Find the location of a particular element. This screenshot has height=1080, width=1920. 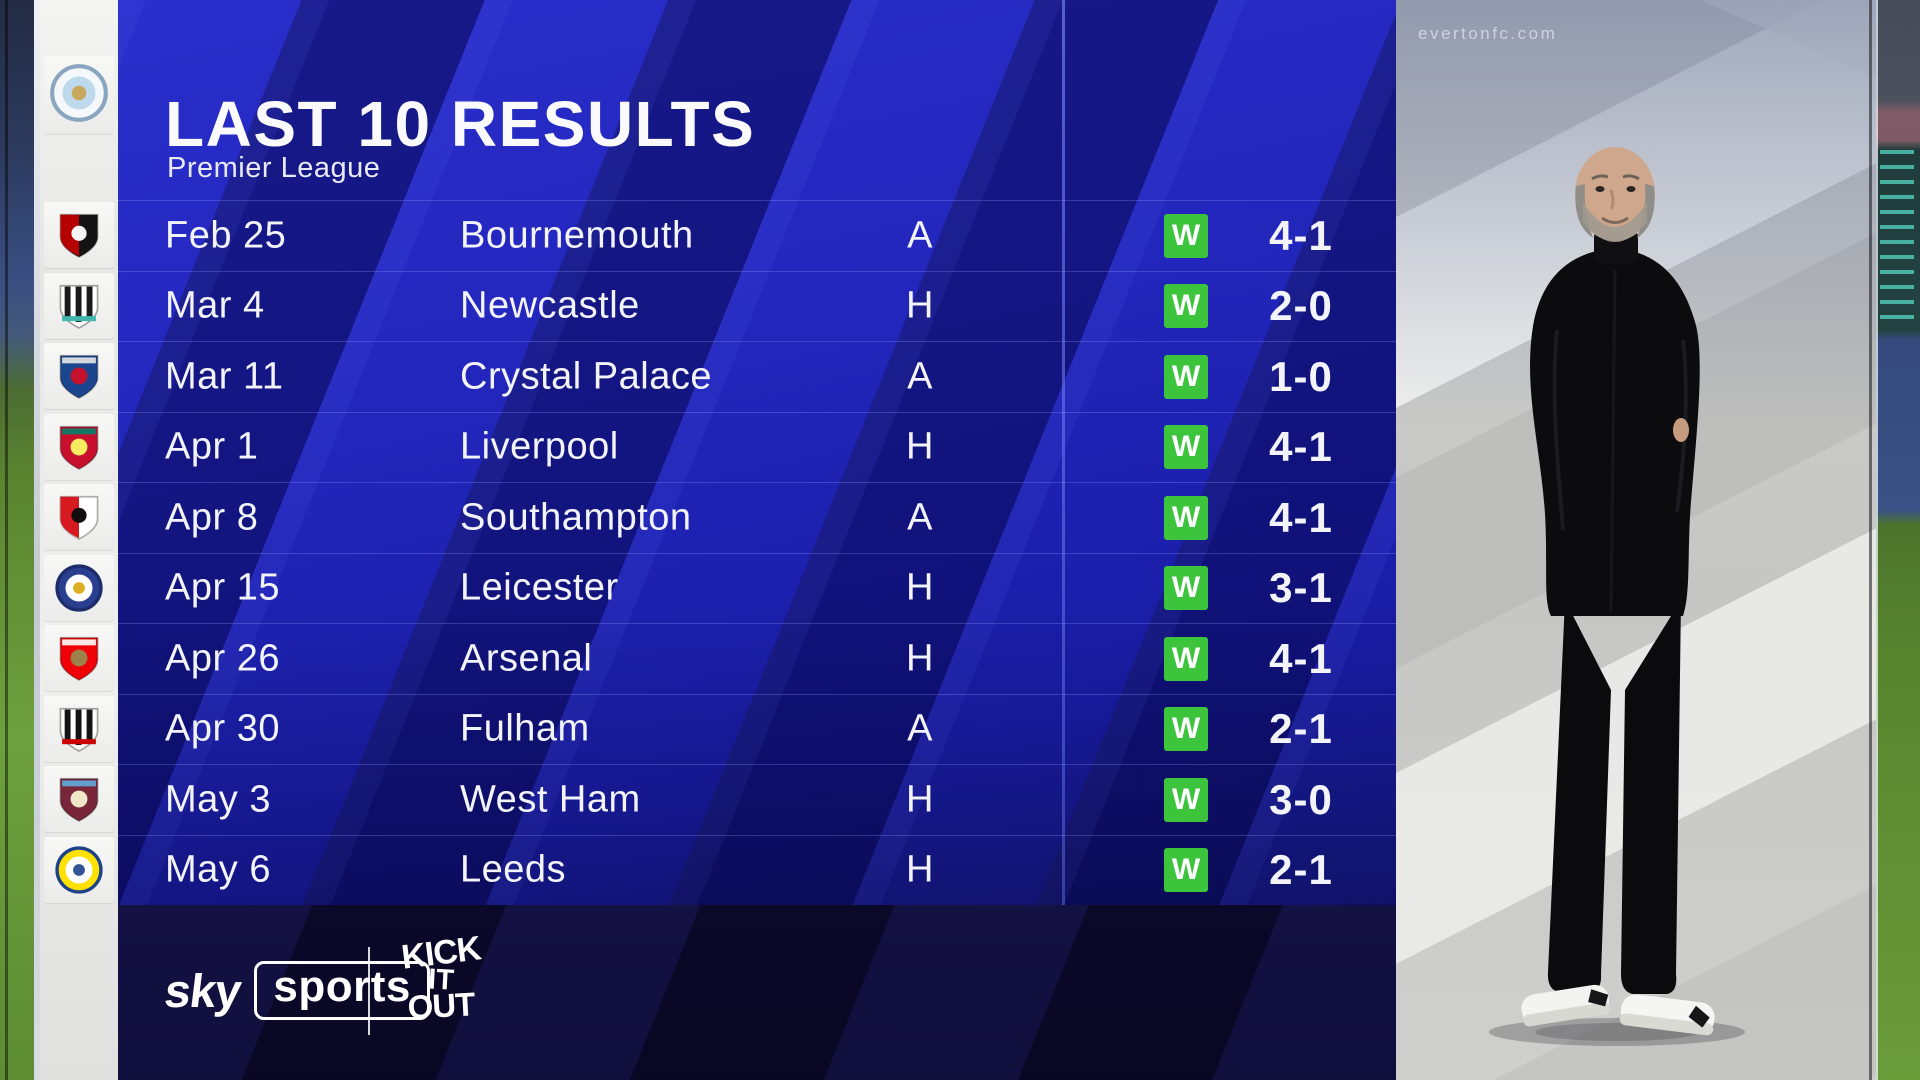

match-date: Apr 15 is located at coordinates (222, 587).